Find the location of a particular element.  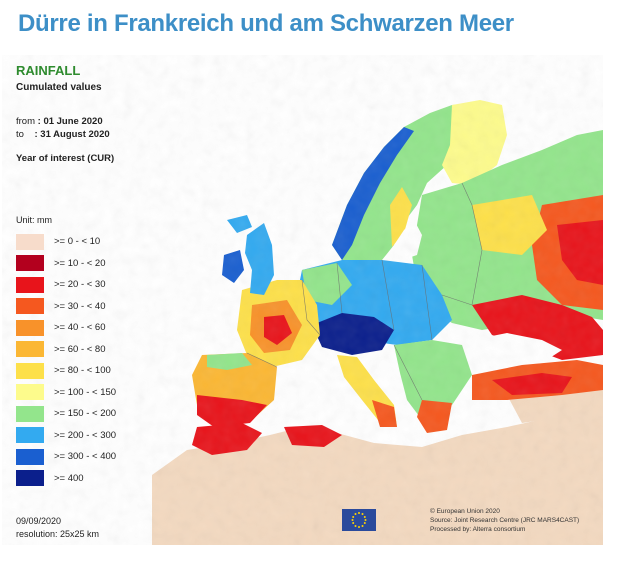

eu-stars-icon is located at coordinates (359, 520).